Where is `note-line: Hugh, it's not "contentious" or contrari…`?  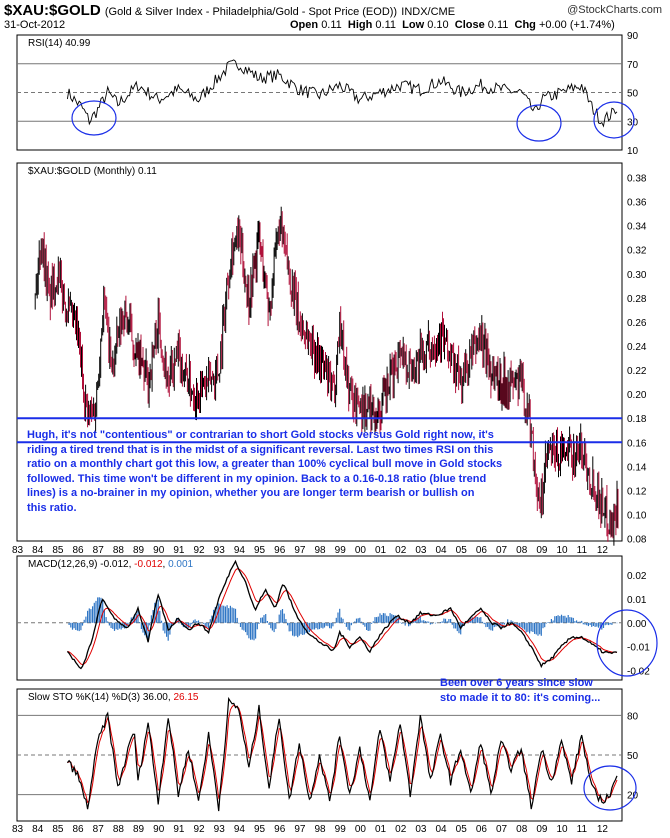
note-line: Hugh, it's not "contentious" or contrari… is located at coordinates (260, 435).